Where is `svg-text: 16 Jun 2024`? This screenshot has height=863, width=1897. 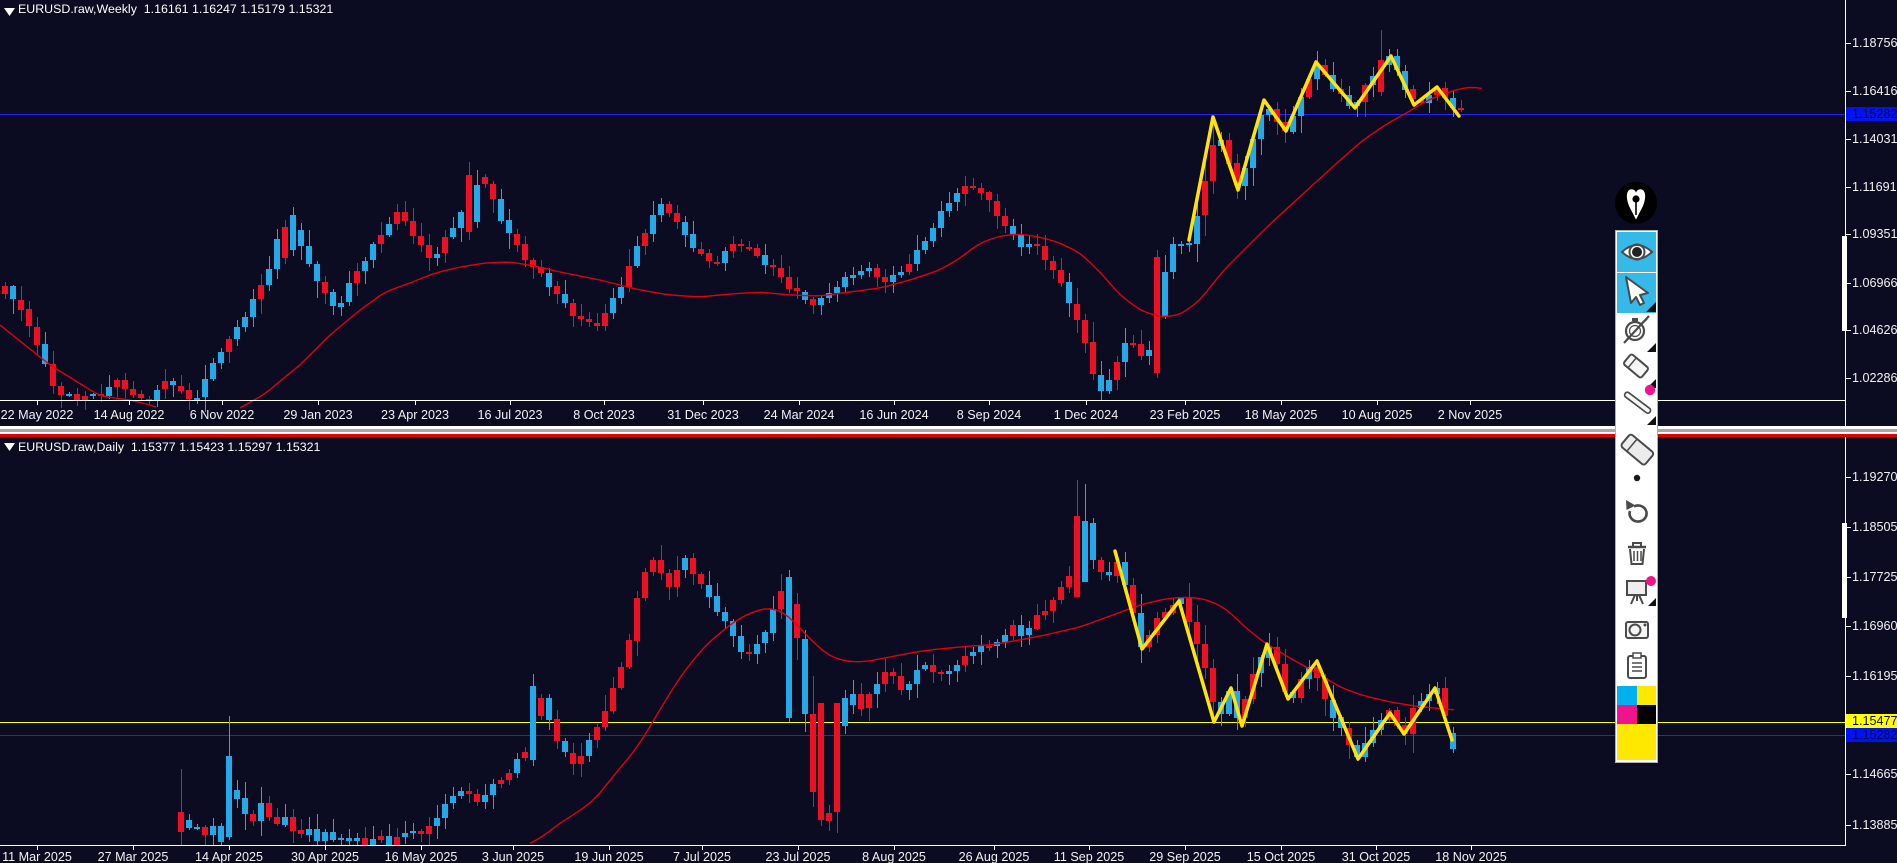
svg-text: 16 Jun 2024 is located at coordinates (893, 415).